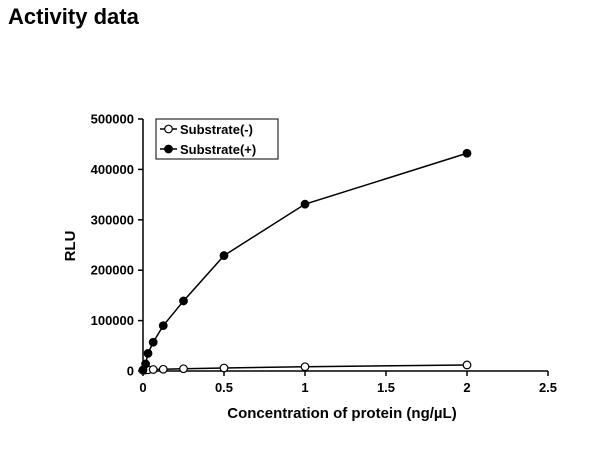  What do you see at coordinates (386, 387) in the screenshot?
I see `x-tick-label: 1.5` at bounding box center [386, 387].